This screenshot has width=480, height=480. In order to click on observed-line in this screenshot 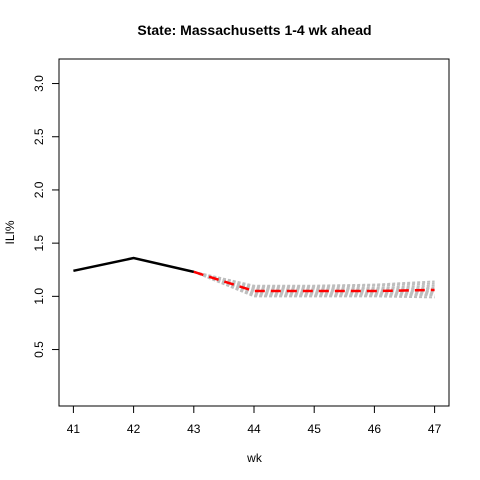, I will do `click(134, 265)`.